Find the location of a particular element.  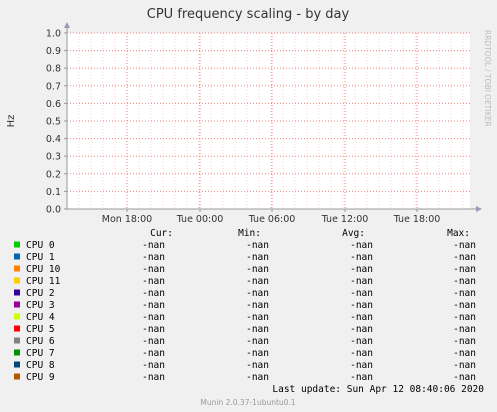

x-tick-label: Tue 18:00 is located at coordinates (417, 219).